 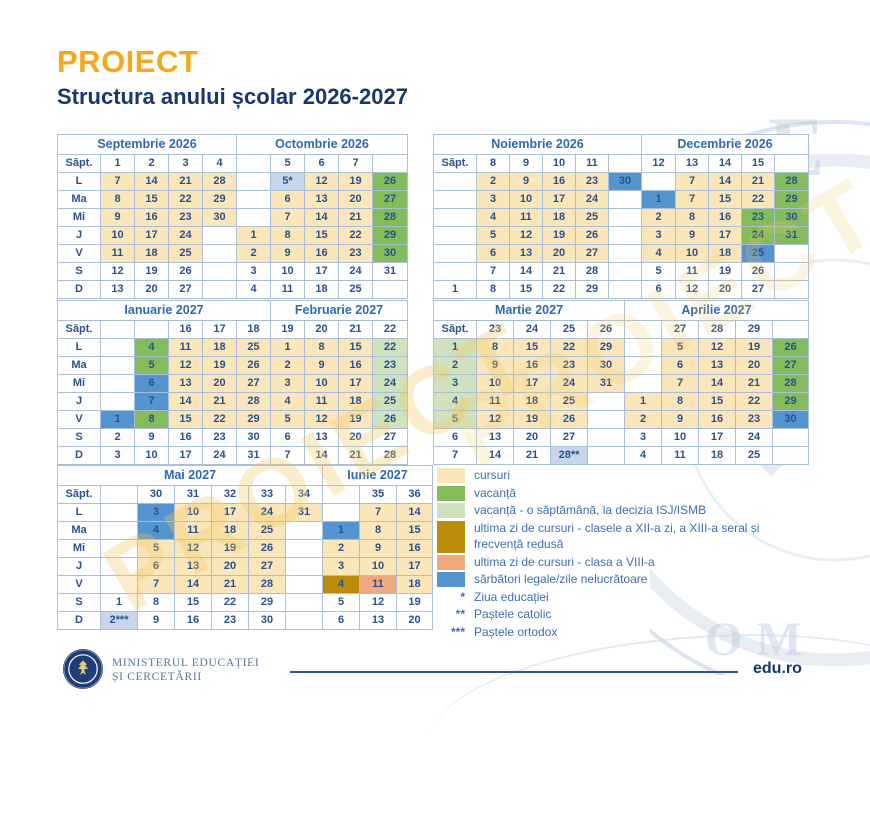 I want to click on day-cell: 11, so click(x=526, y=217).